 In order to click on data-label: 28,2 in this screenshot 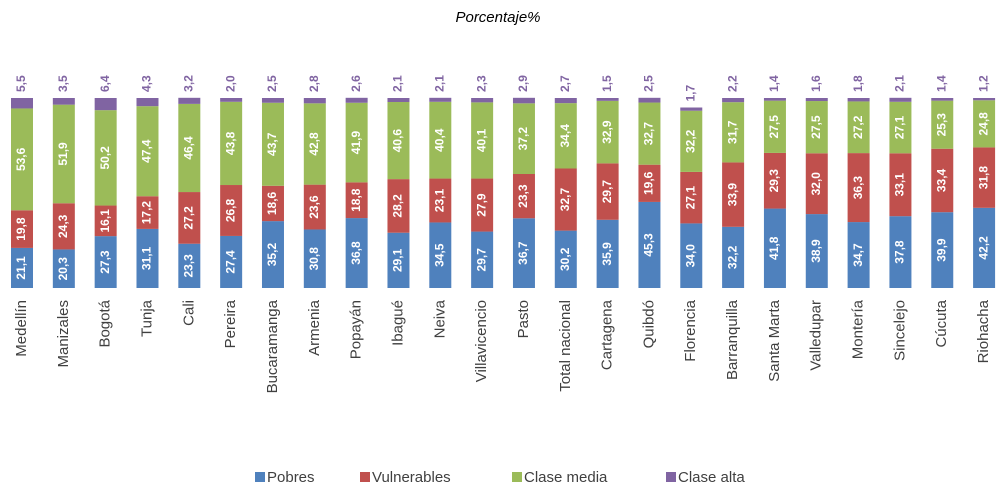, I will do `click(398, 206)`.